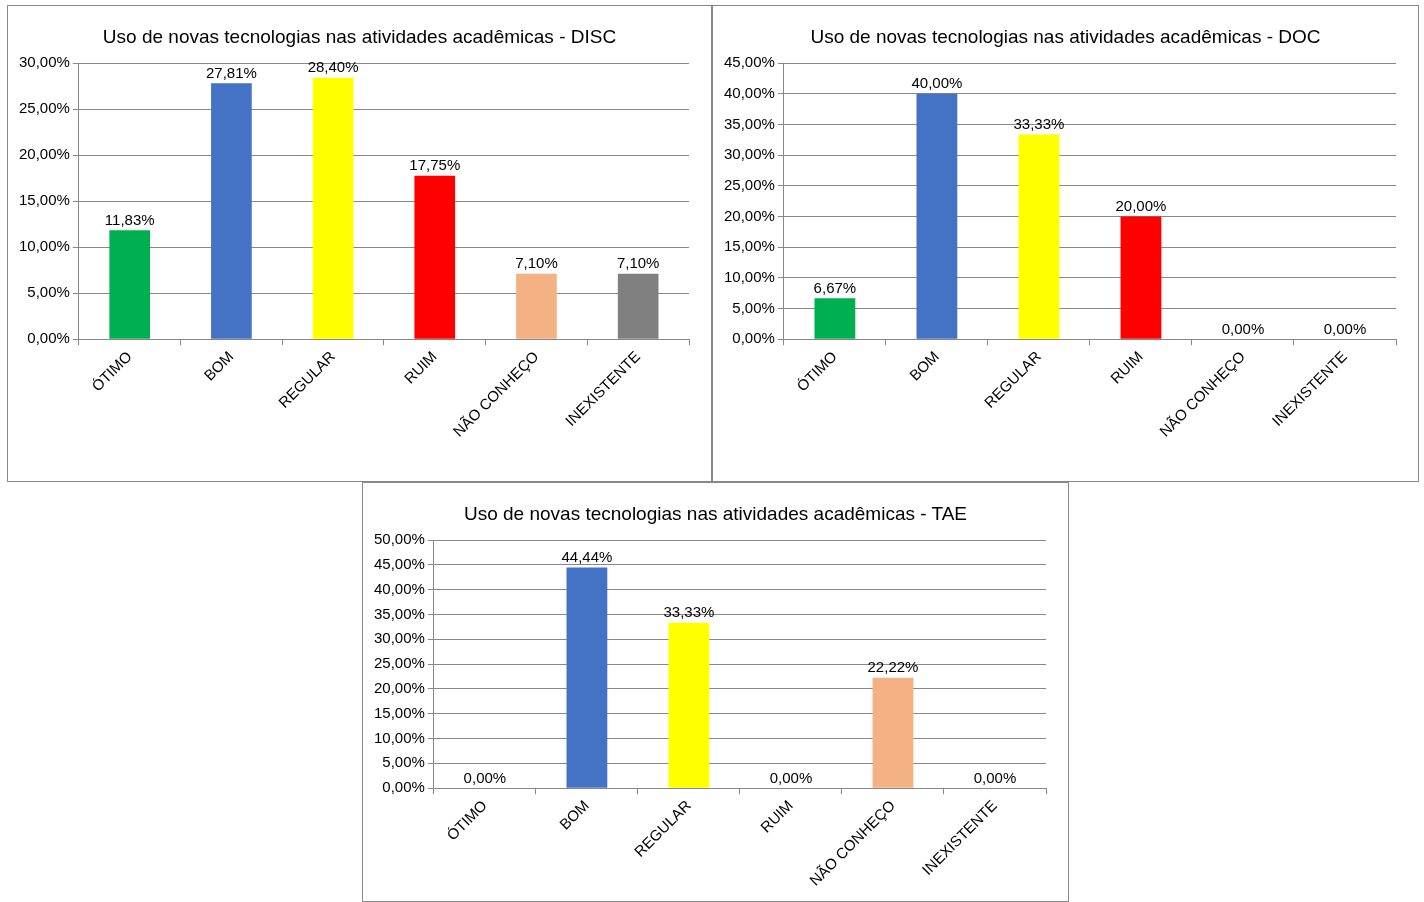 Image resolution: width=1424 pixels, height=902 pixels. I want to click on data-label: 22,22%, so click(893, 667).